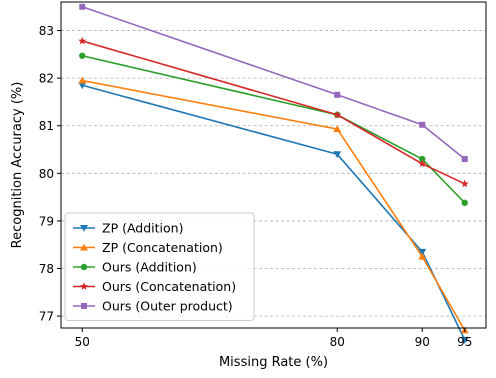  Describe the element at coordinates (82, 342) in the screenshot. I see `x-tick-label: 50` at that location.